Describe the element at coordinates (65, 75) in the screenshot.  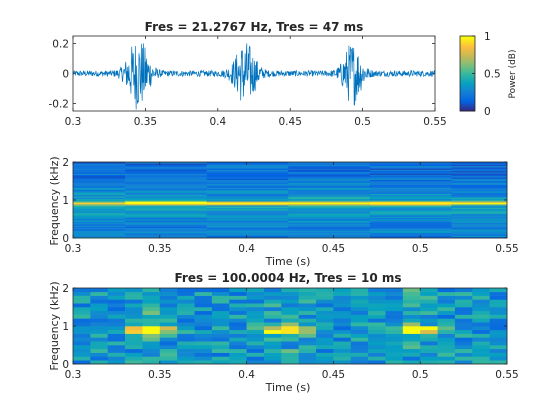
I see `ax-0-ytick-label: 0` at that location.